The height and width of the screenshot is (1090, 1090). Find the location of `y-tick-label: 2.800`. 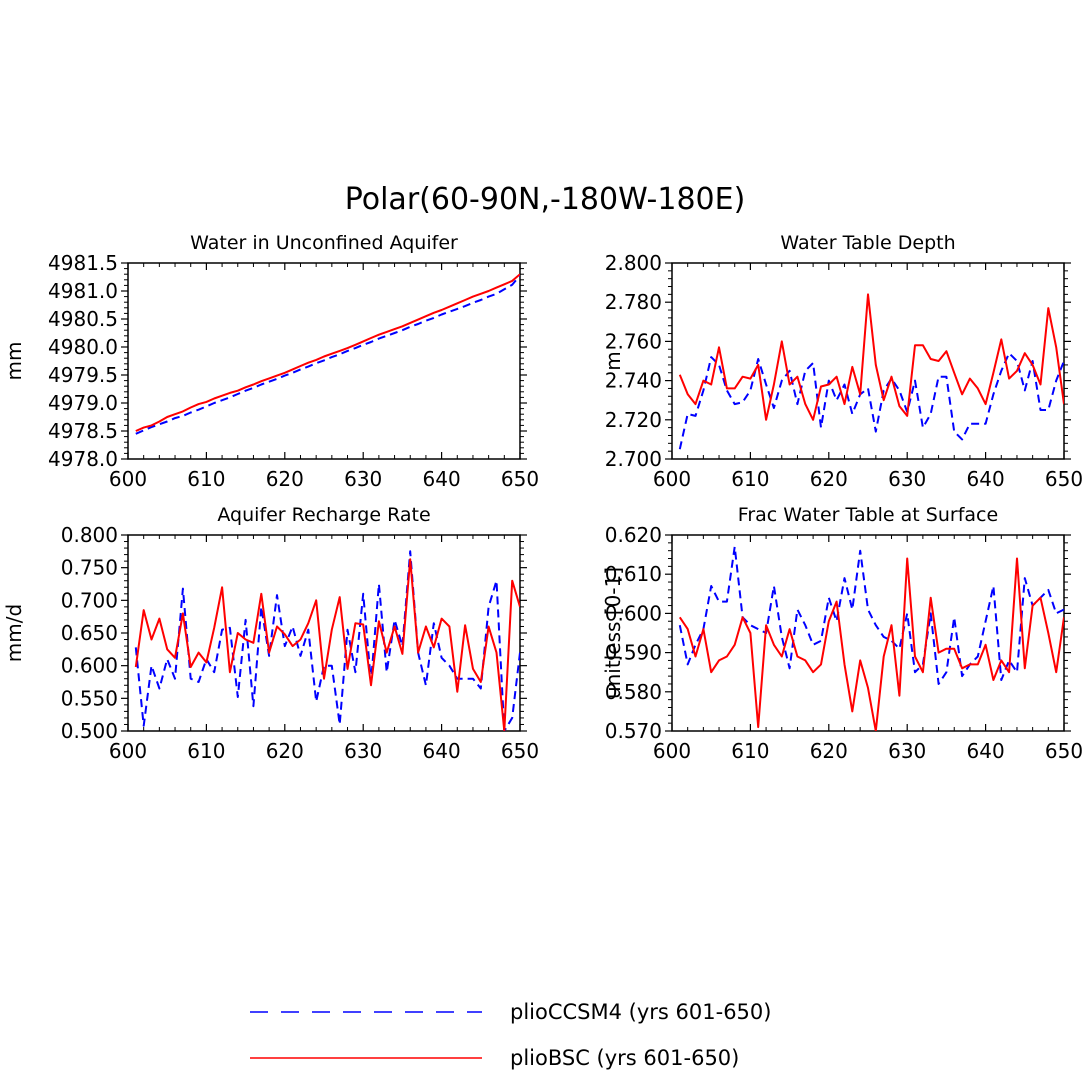

y-tick-label: 2.800 is located at coordinates (633, 263).